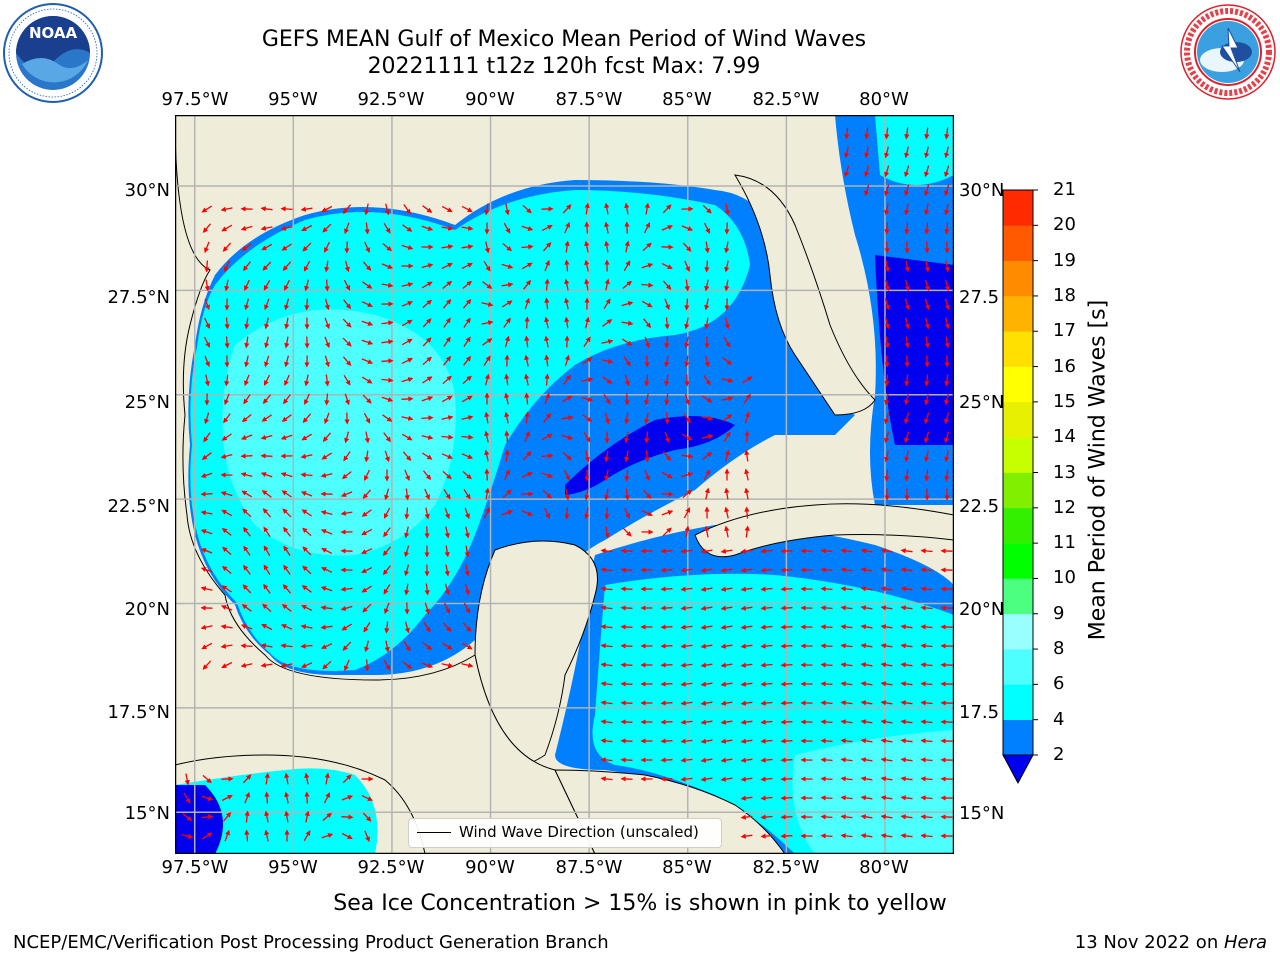 Image resolution: width=1280 pixels, height=960 pixels. I want to click on lon-tick-bottom: 95°W, so click(293, 867).